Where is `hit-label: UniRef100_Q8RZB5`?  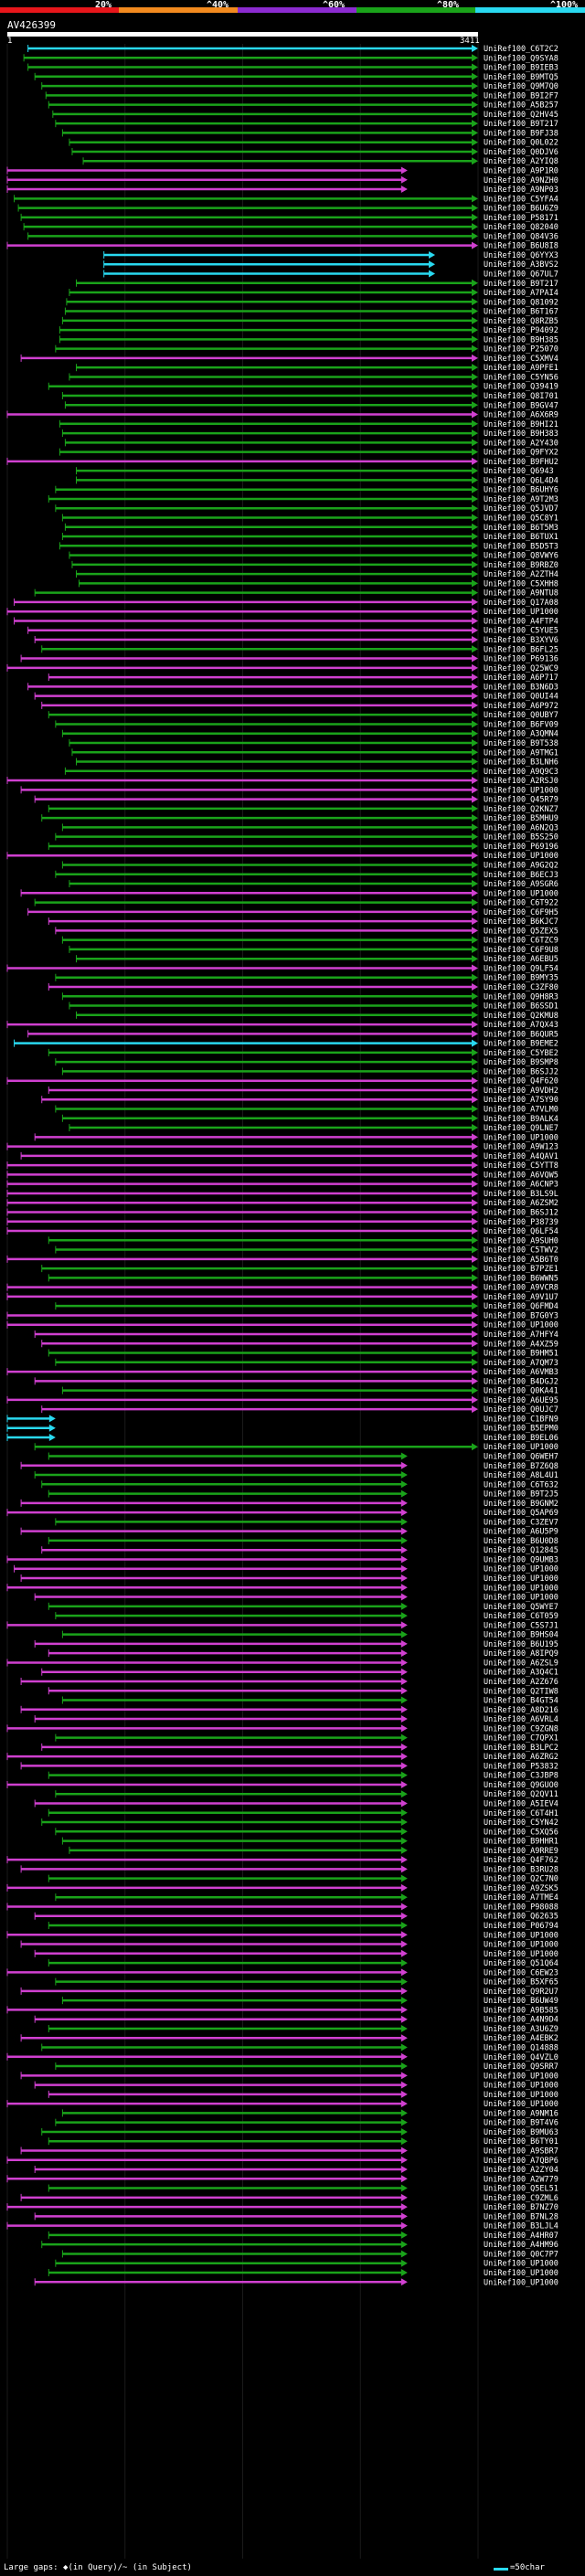 hit-label: UniRef100_Q8RZB5 is located at coordinates (521, 321).